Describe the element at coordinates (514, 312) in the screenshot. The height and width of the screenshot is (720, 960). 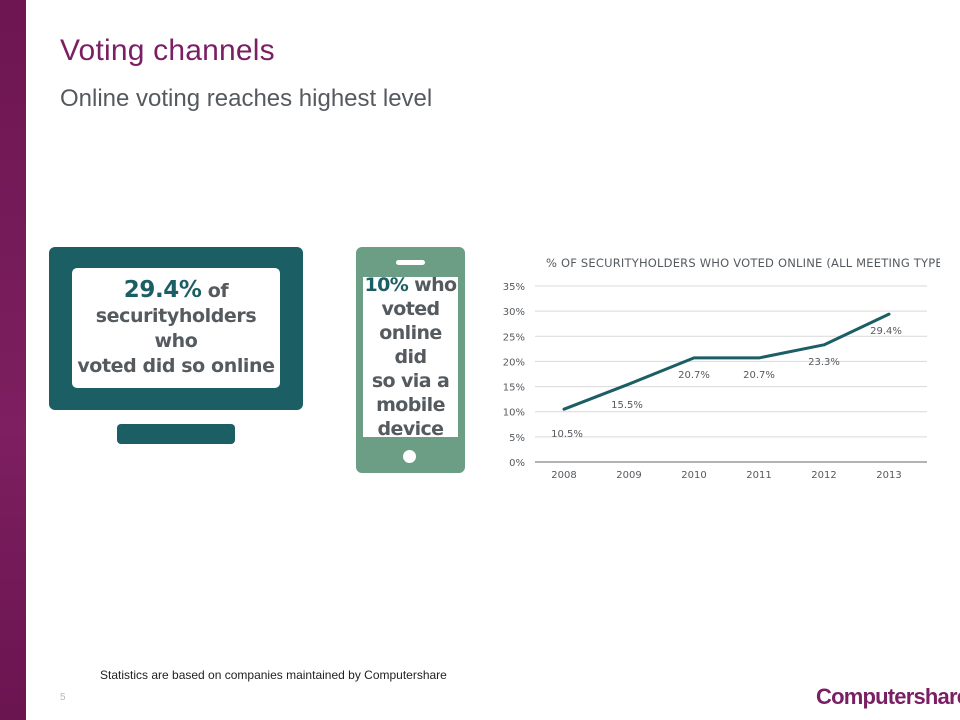
I see `y-tick-label: 30%` at that location.